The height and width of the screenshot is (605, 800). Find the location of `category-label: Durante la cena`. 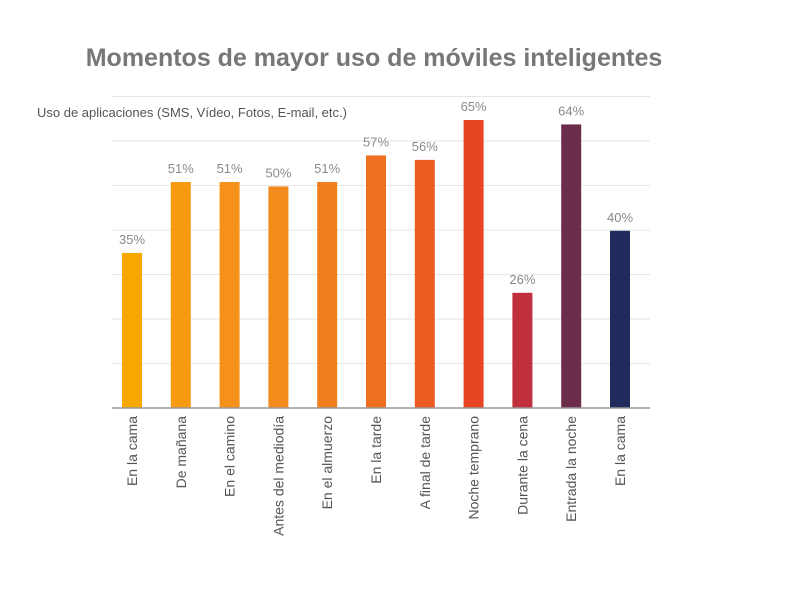

category-label: Durante la cena is located at coordinates (522, 465).